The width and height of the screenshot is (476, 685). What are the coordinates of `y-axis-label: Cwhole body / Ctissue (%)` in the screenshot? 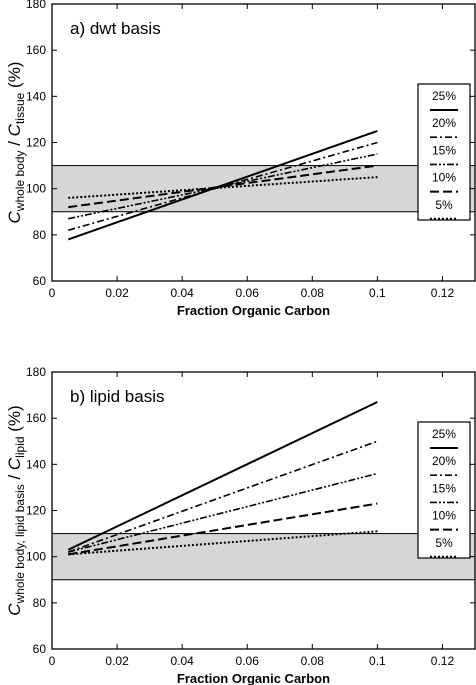 It's located at (16, 143).